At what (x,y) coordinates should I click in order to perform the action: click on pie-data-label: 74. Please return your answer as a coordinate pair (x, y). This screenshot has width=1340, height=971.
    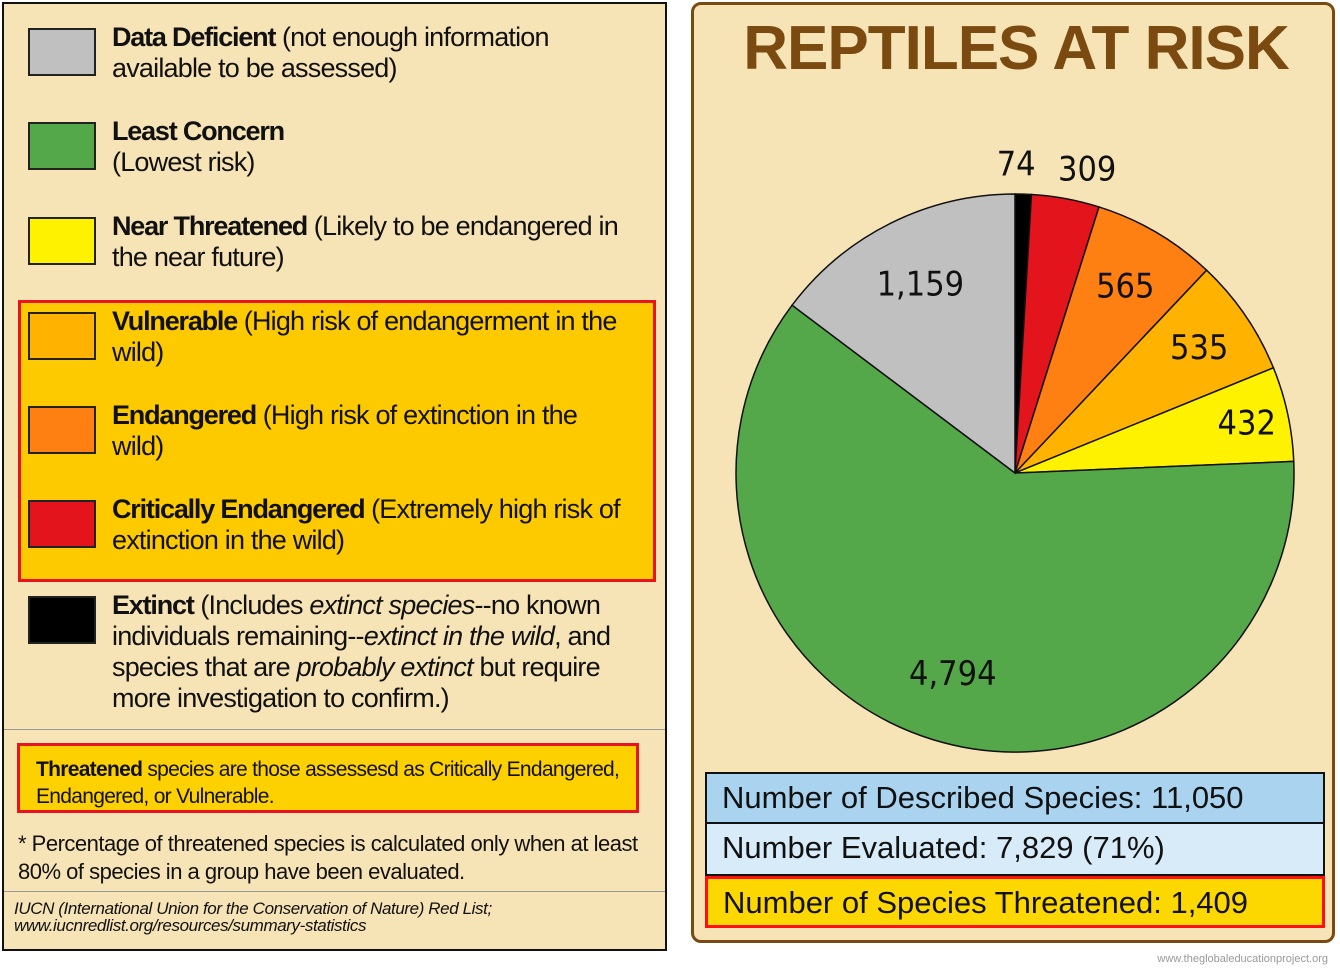
    Looking at the image, I should click on (1016, 164).